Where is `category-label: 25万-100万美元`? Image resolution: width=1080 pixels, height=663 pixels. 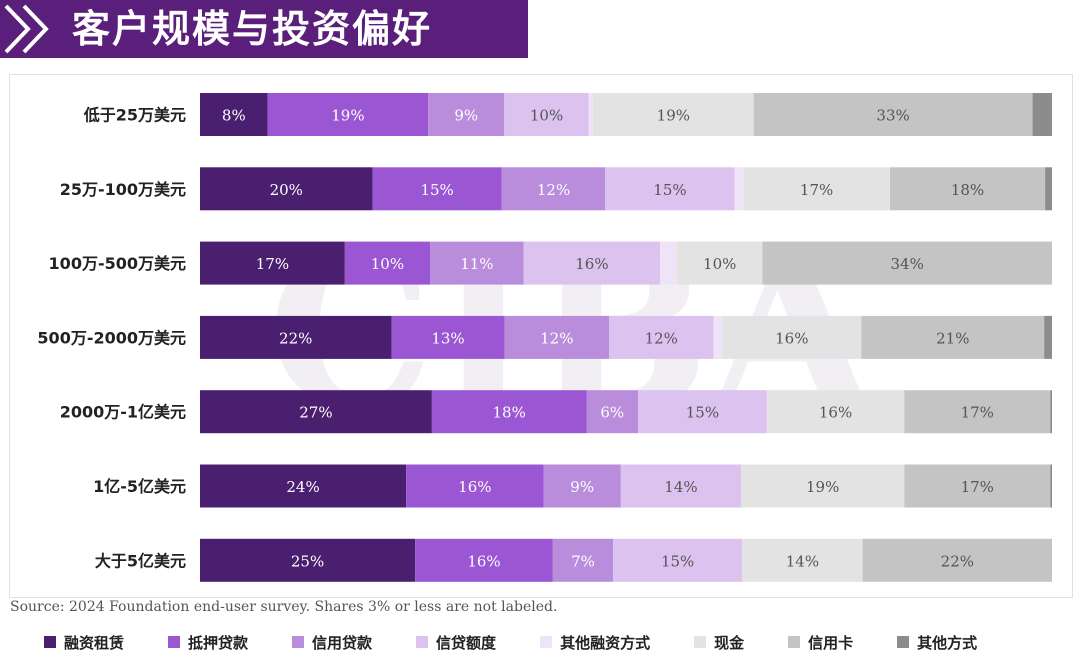
category-label: 25万-100万美元 is located at coordinates (123, 189).